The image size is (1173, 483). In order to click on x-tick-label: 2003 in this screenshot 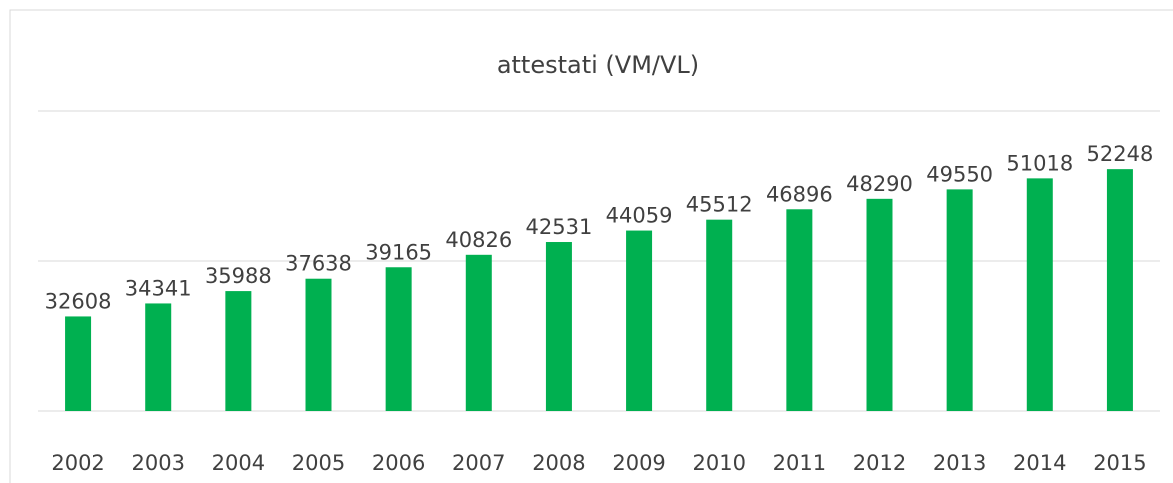, I will do `click(157, 463)`.